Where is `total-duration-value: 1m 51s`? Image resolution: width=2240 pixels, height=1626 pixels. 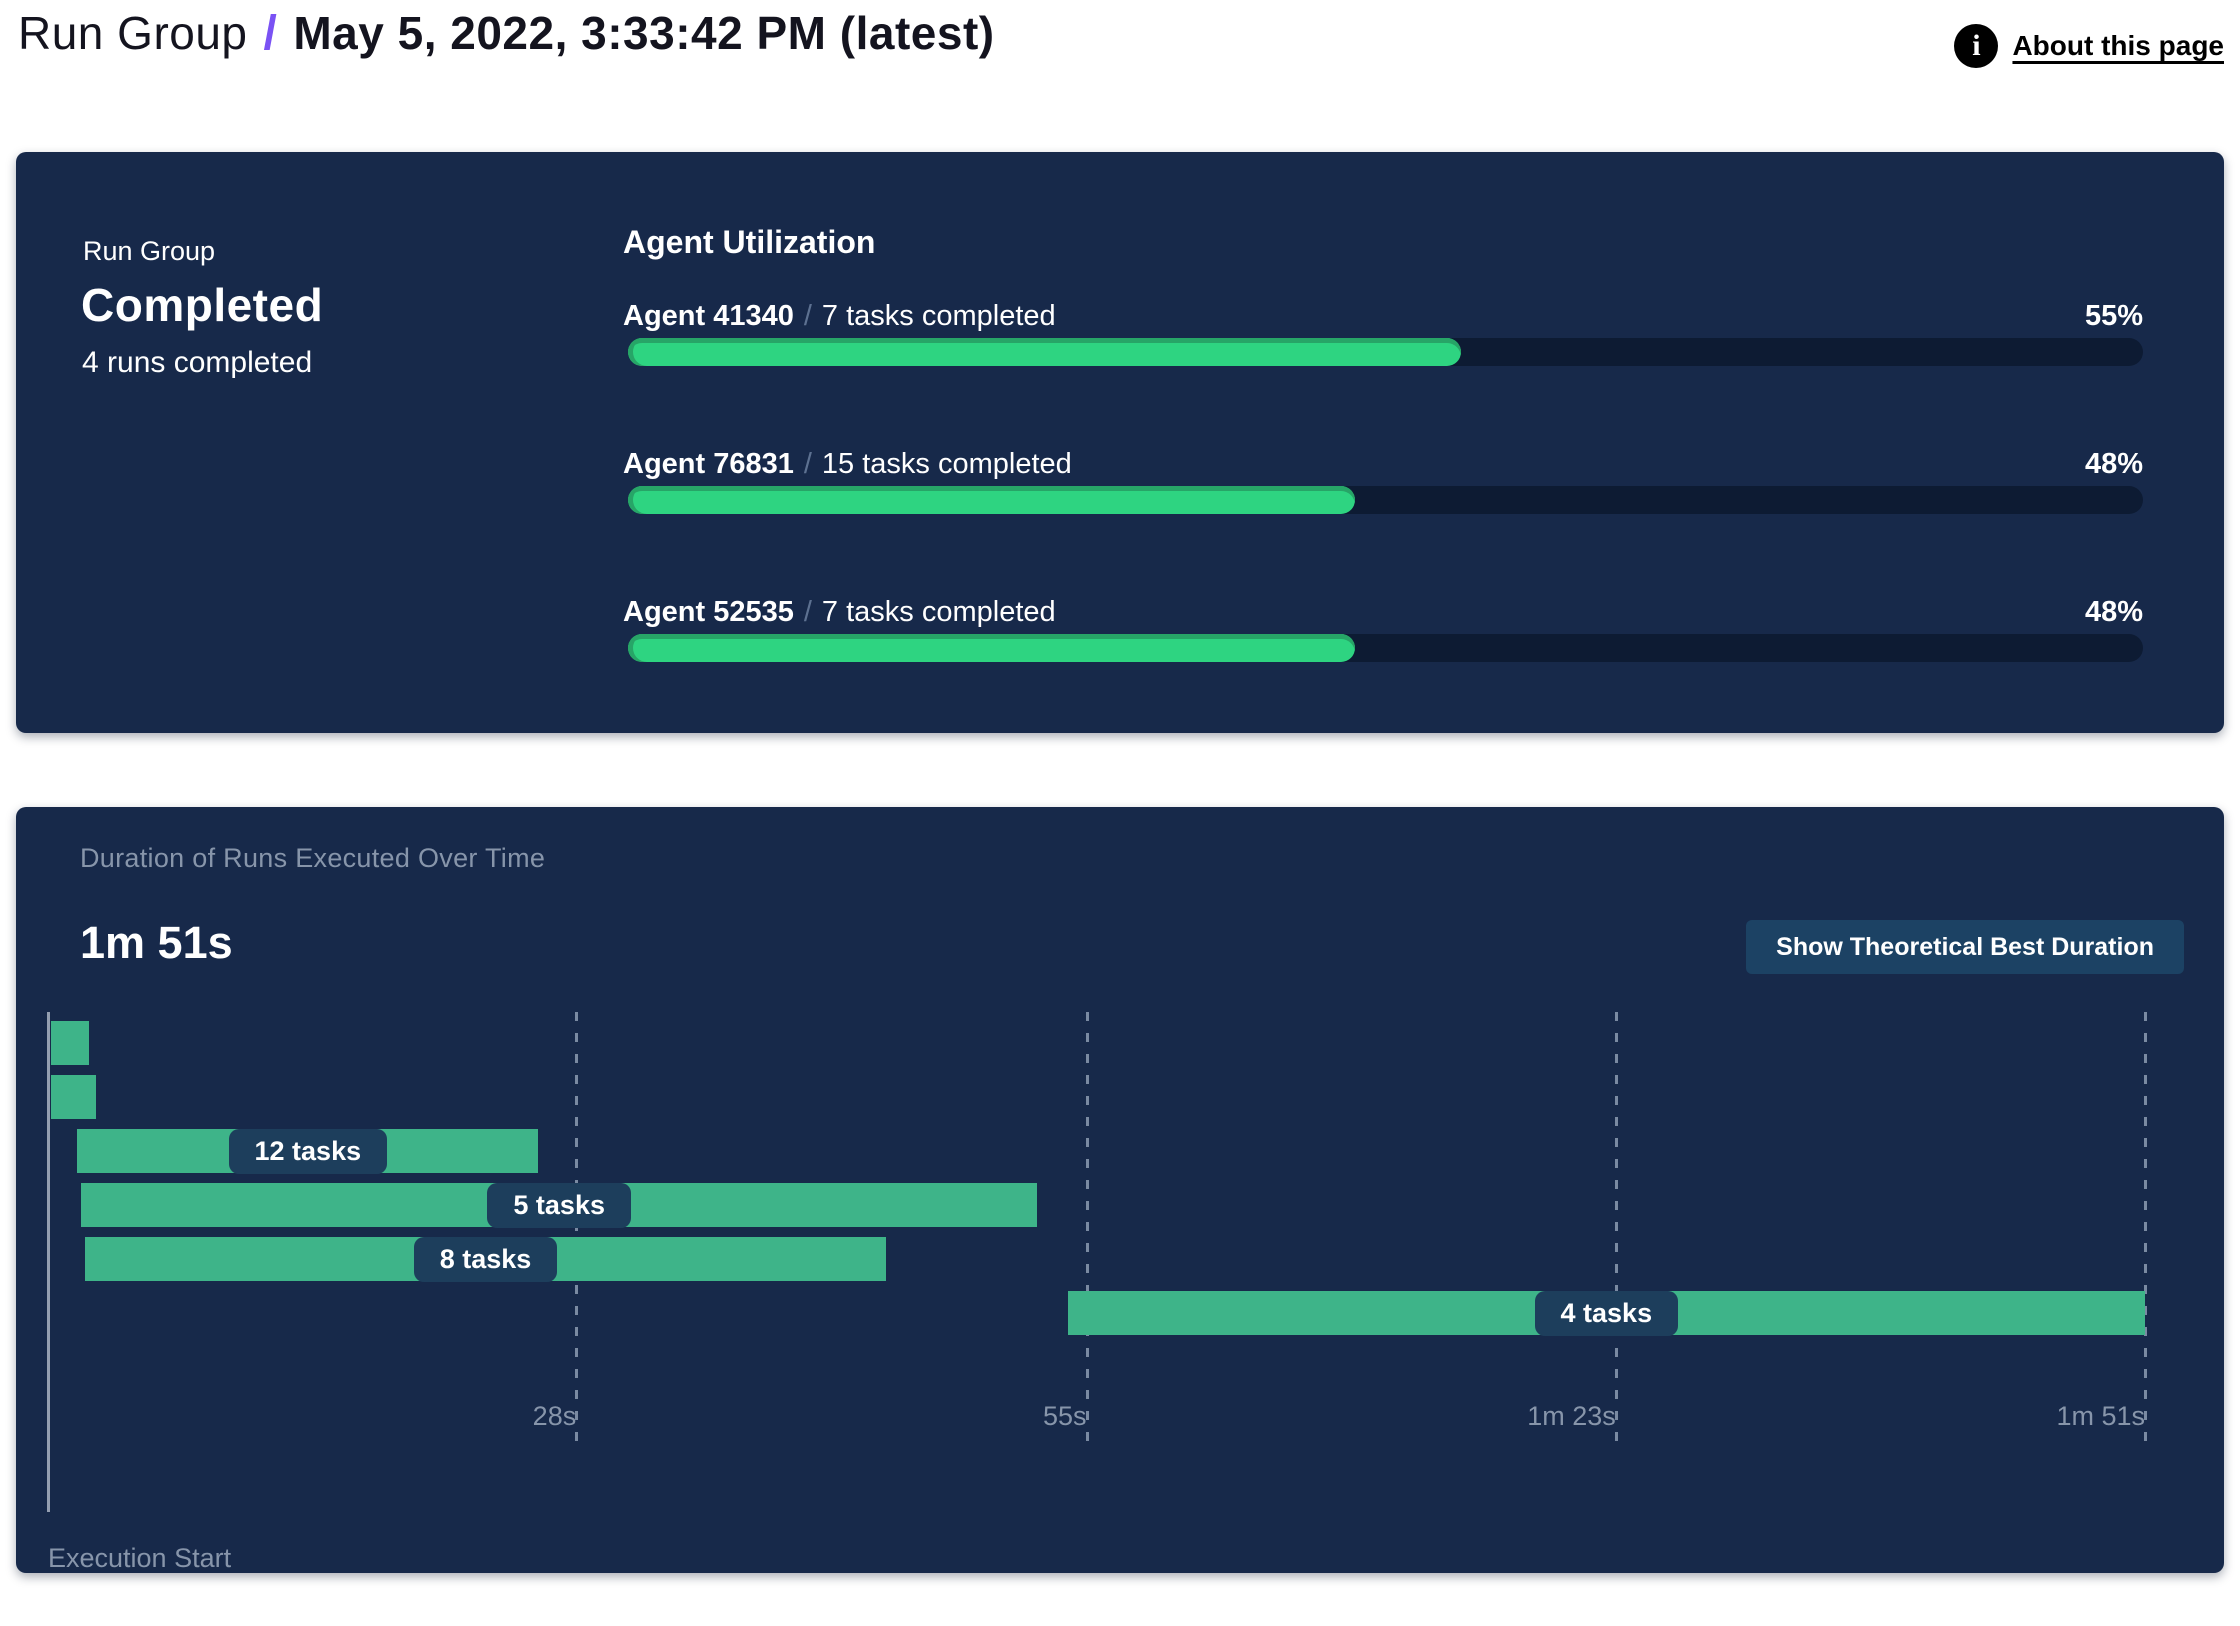
total-duration-value: 1m 51s is located at coordinates (156, 942).